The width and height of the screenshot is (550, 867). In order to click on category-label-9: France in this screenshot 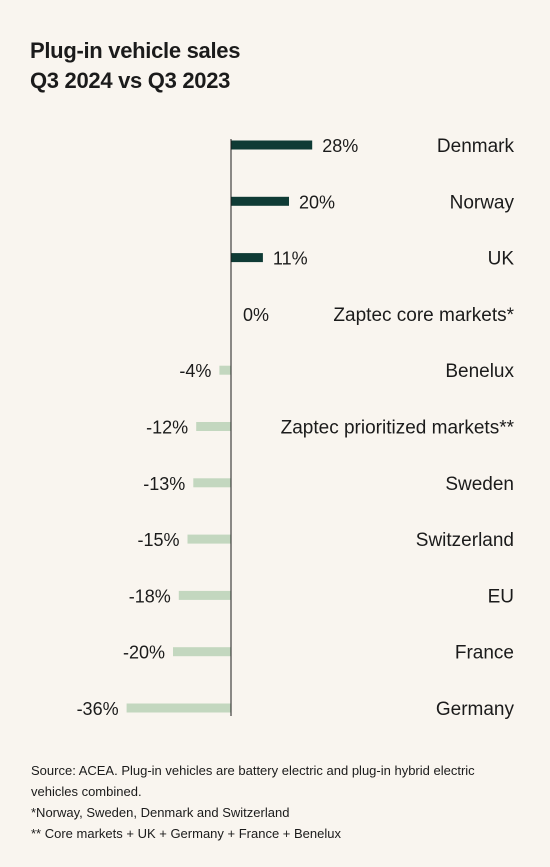, I will do `click(484, 653)`.